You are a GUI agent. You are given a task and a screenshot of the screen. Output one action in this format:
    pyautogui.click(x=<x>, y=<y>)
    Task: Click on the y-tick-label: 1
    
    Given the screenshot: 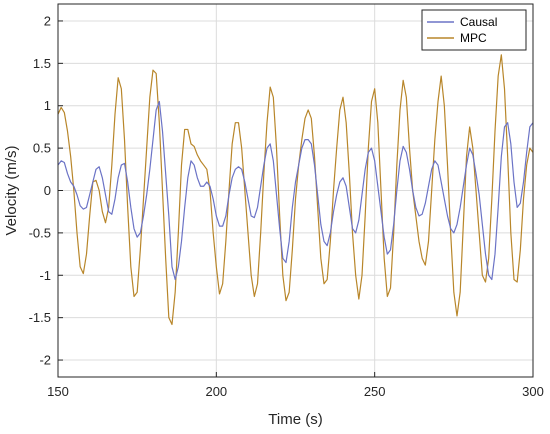 What is the action you would take?
    pyautogui.click(x=47, y=105)
    